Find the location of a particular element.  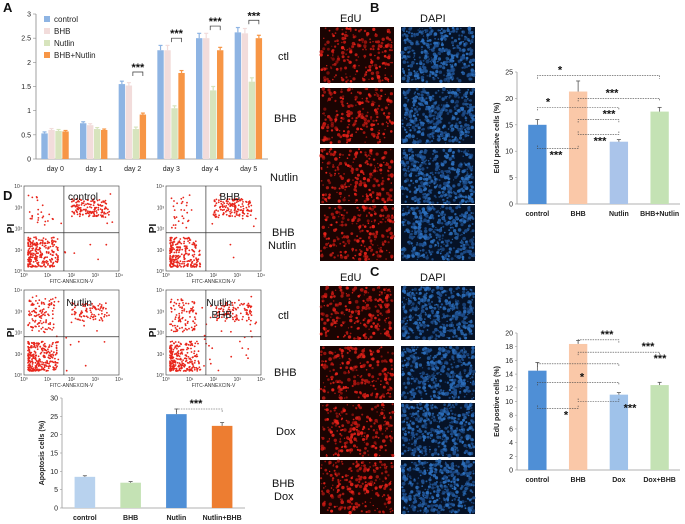

chart-a-bar is located at coordinates (206, 98).